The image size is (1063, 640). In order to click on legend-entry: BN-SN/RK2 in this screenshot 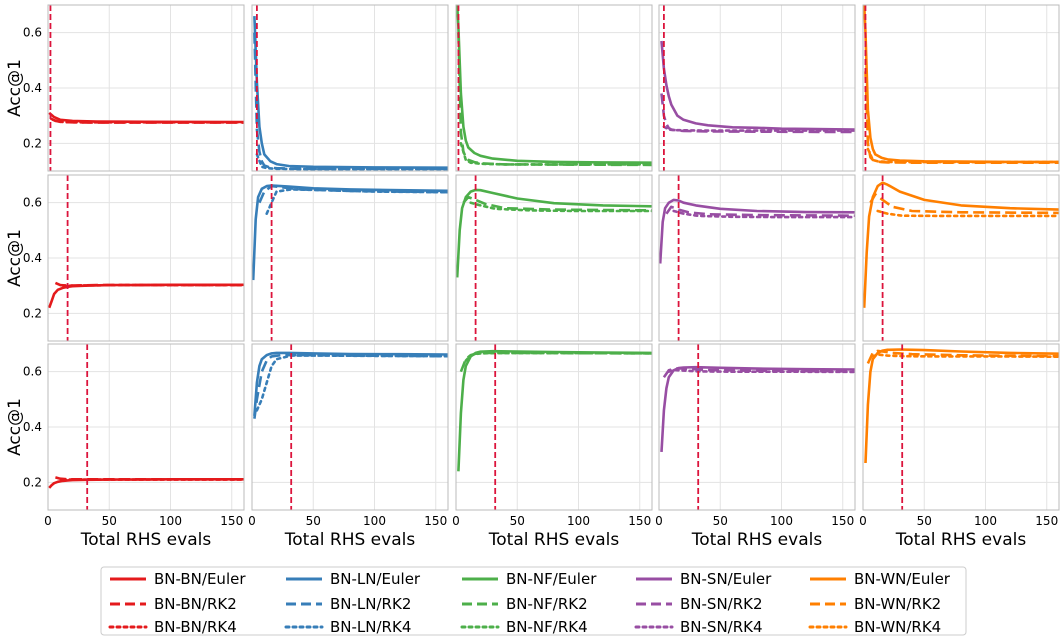, I will do `click(699, 604)`.